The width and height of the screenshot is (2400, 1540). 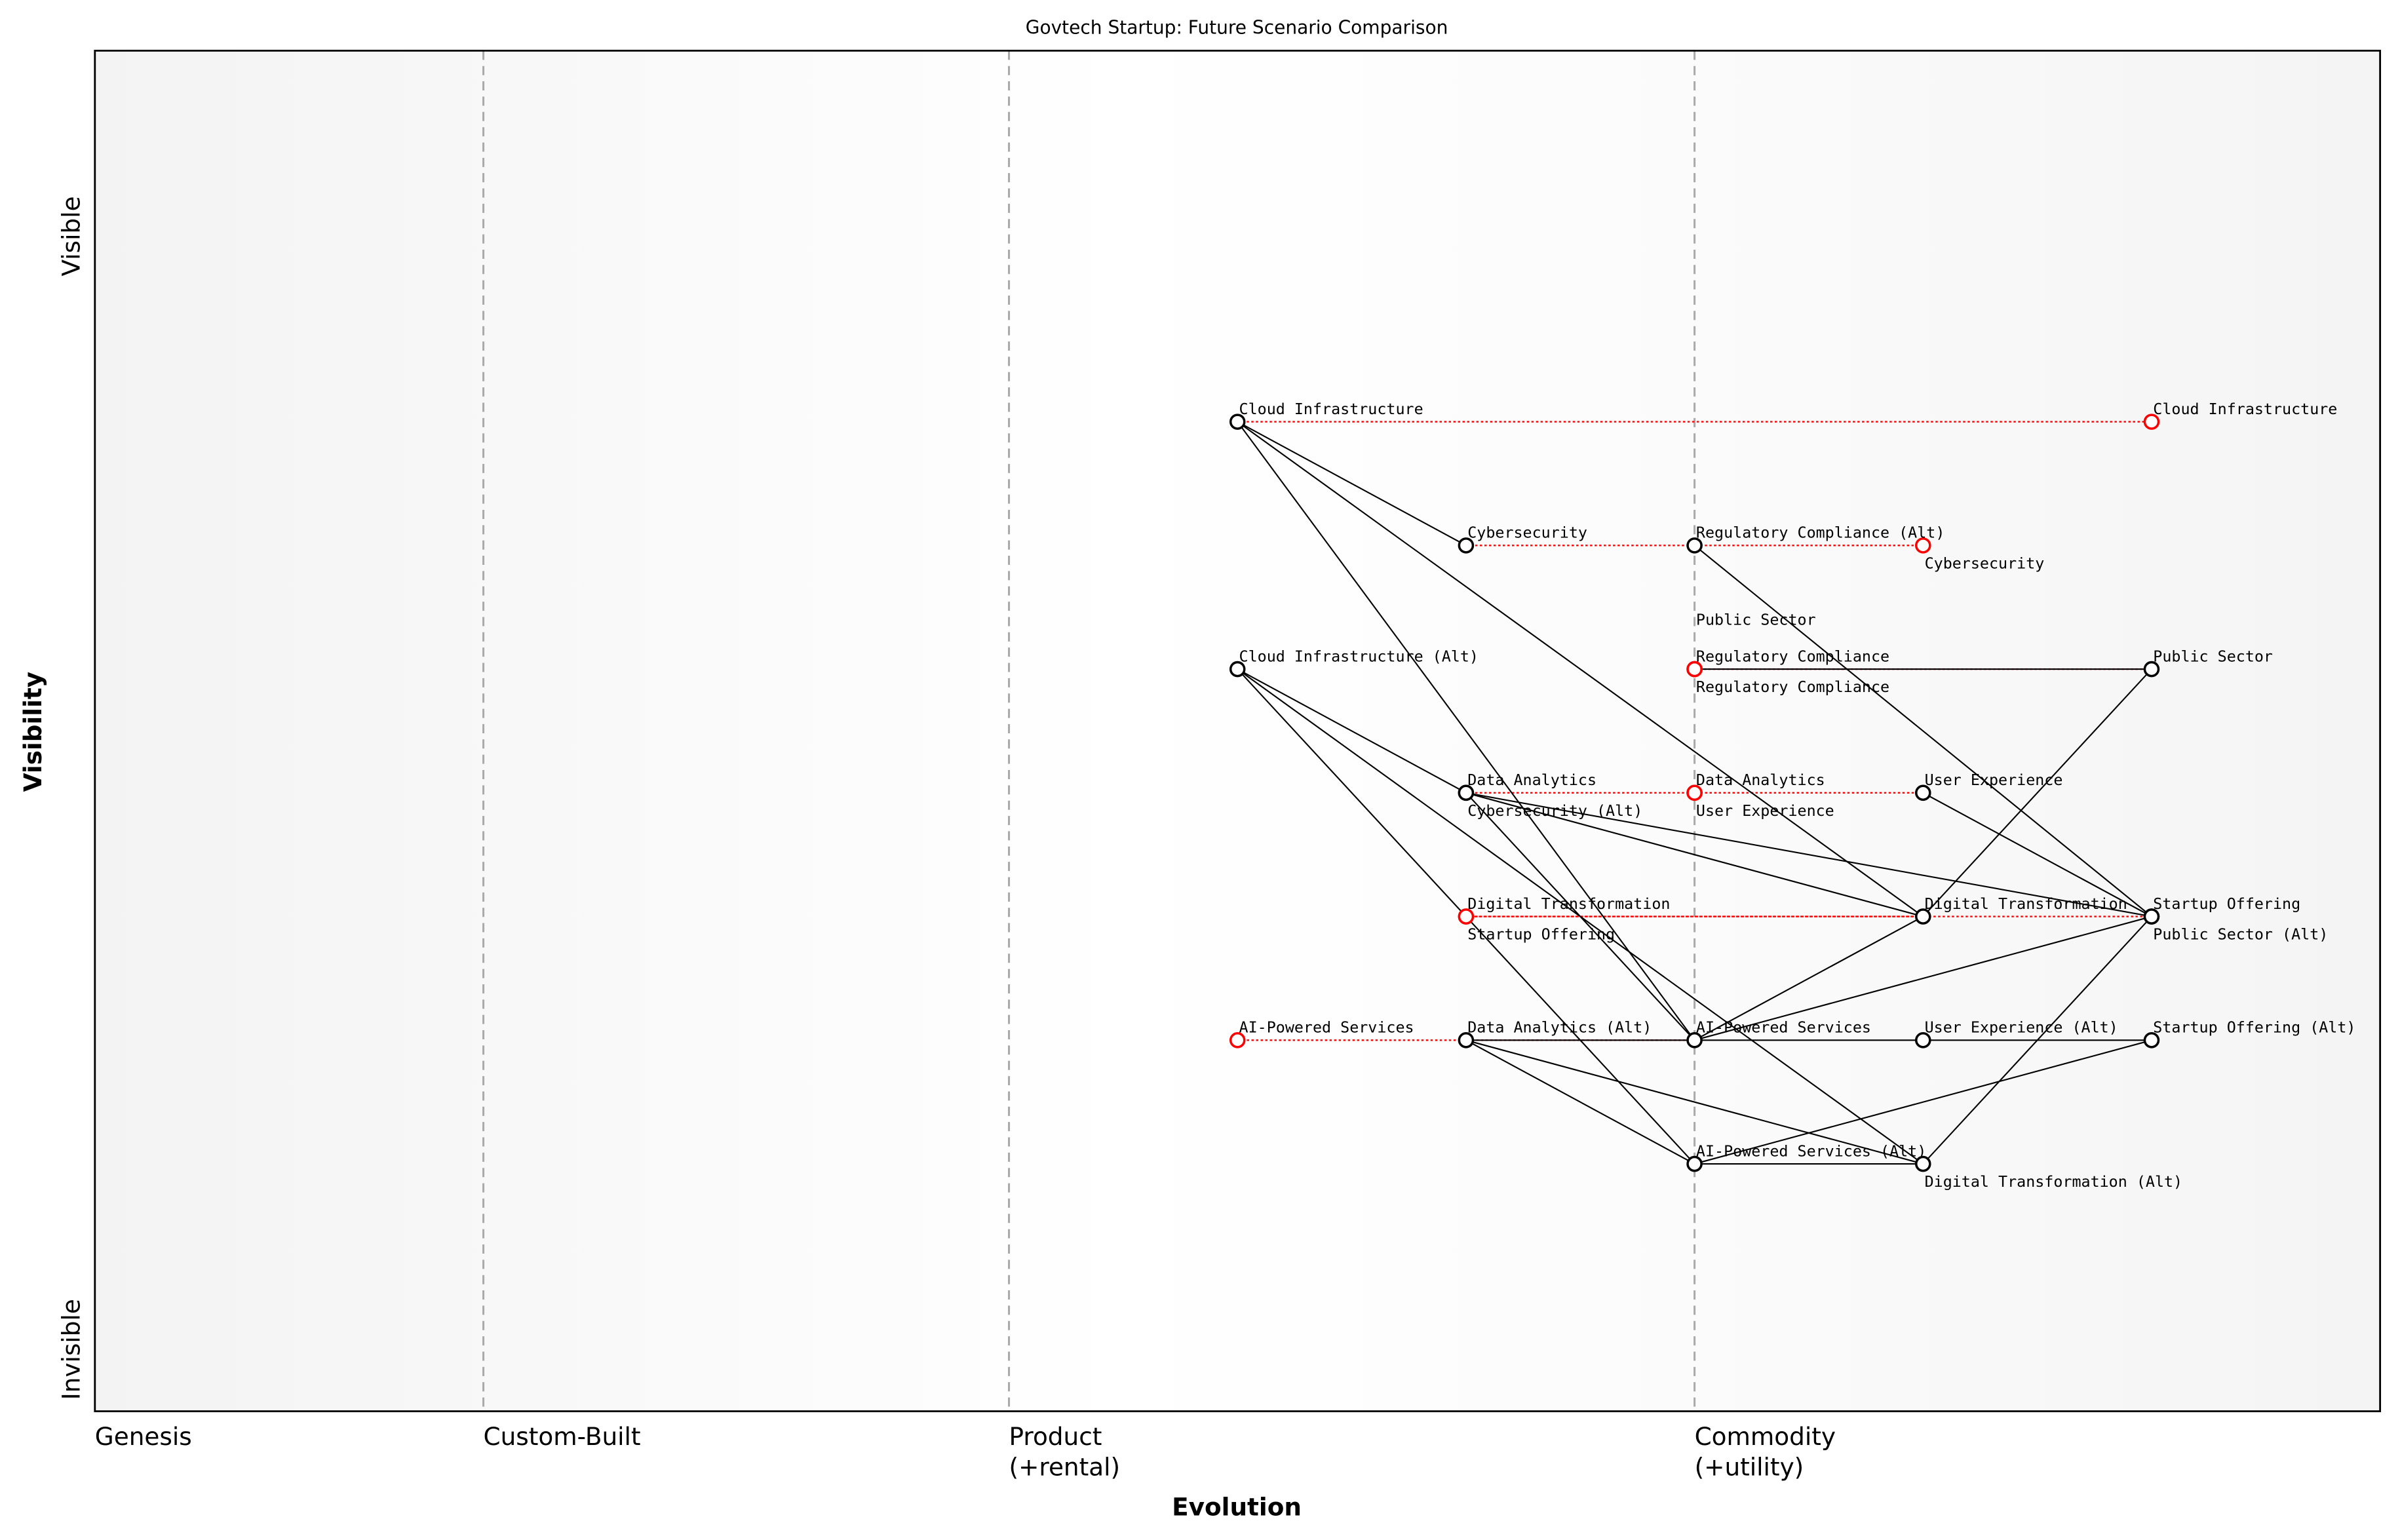 I want to click on x-tick-label: Custom-Built, so click(x=562, y=1436).